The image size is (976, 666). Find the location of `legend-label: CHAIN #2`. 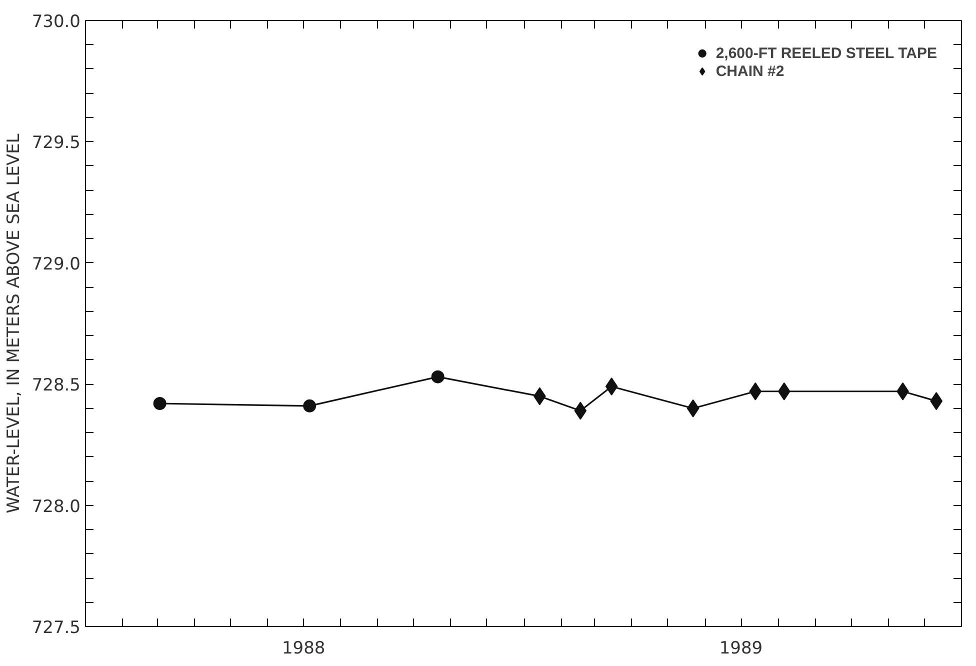

legend-label: CHAIN #2 is located at coordinates (750, 71).